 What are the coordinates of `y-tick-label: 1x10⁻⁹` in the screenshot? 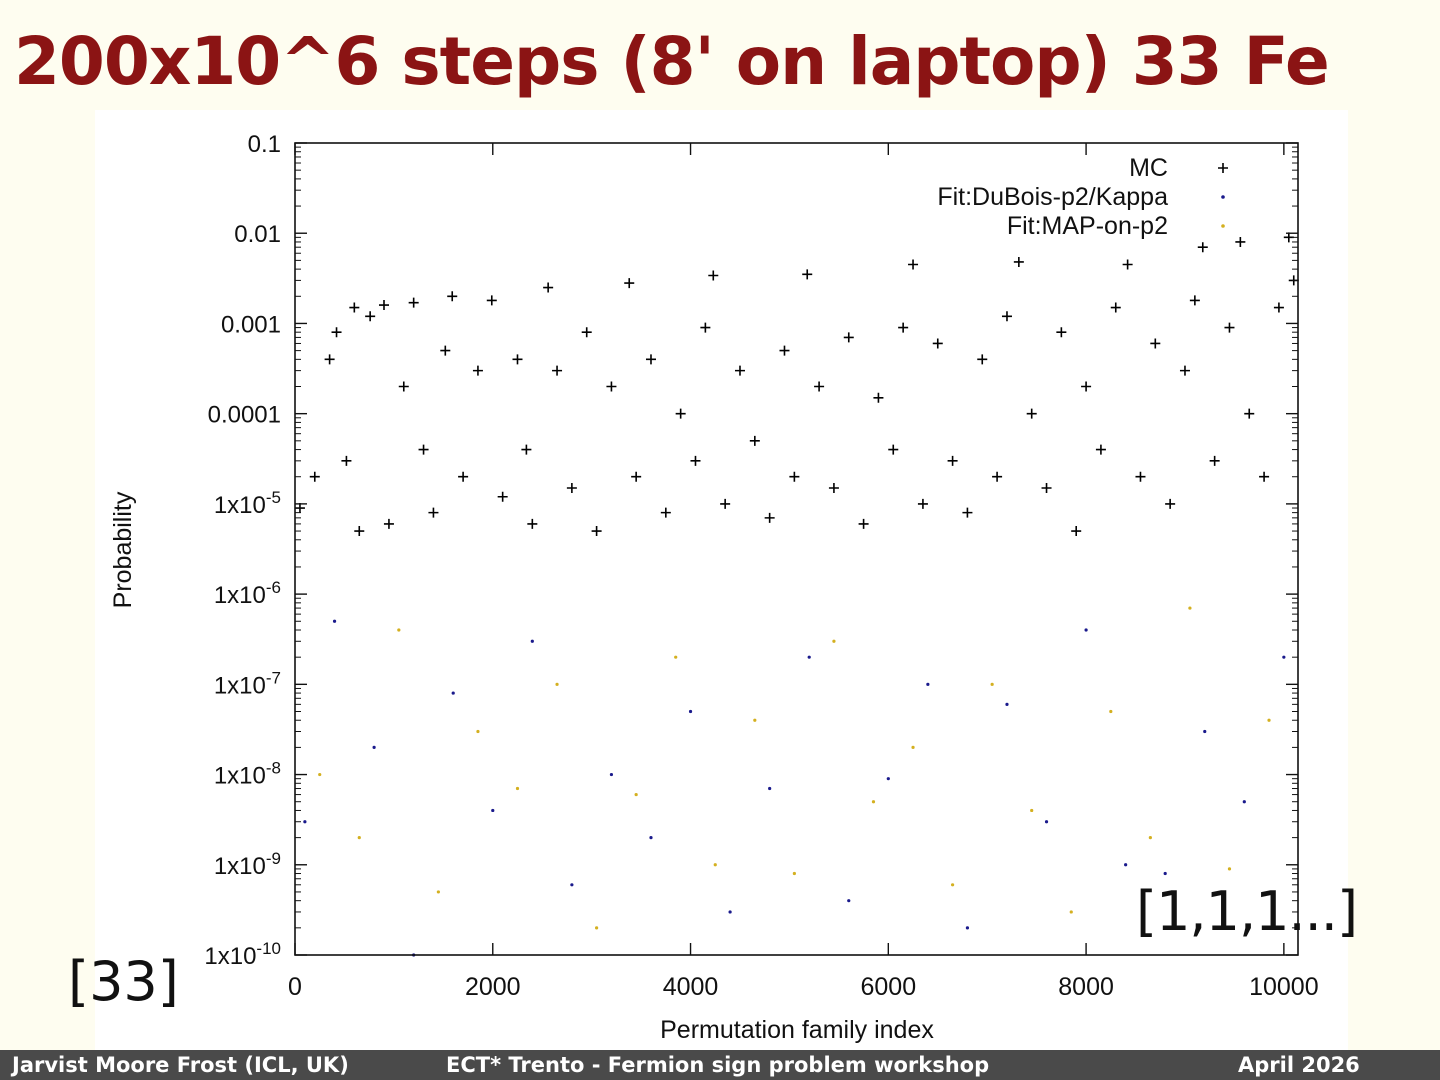 It's located at (247, 864).